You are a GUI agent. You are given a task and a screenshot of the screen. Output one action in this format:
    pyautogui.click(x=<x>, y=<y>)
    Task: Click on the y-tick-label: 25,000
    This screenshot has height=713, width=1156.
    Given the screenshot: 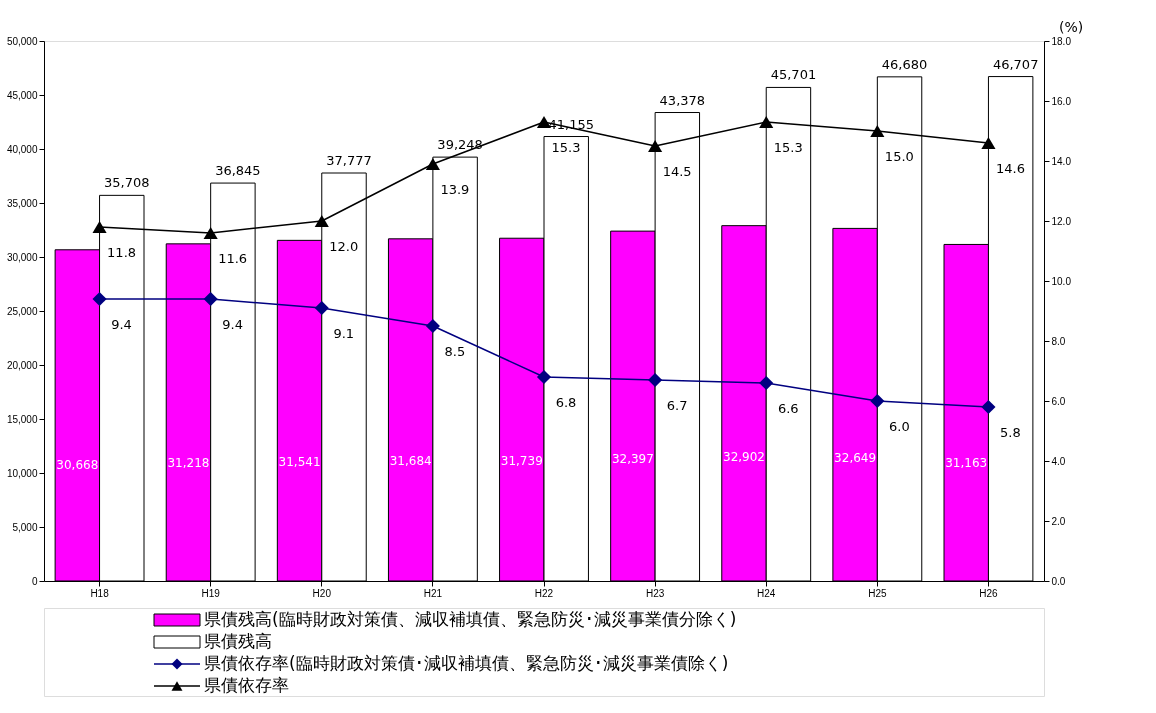 What is the action you would take?
    pyautogui.click(x=22, y=311)
    